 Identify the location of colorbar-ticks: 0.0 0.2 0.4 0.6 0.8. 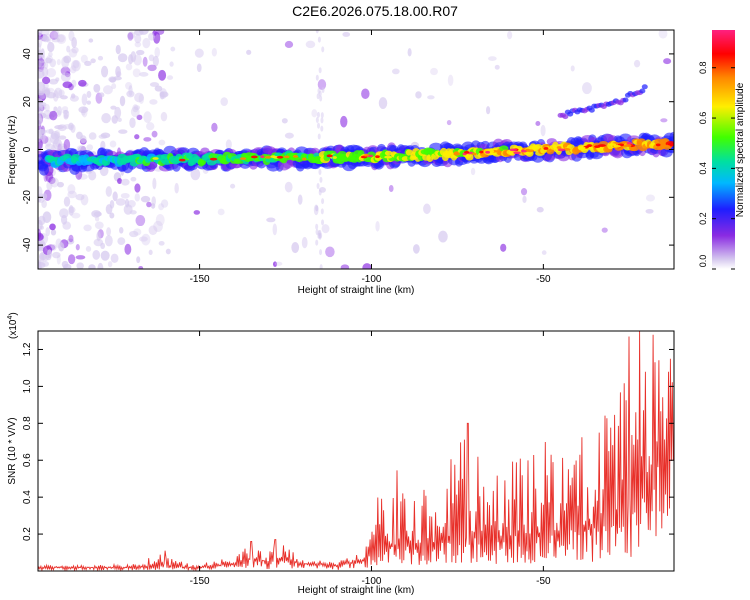
(716, 165).